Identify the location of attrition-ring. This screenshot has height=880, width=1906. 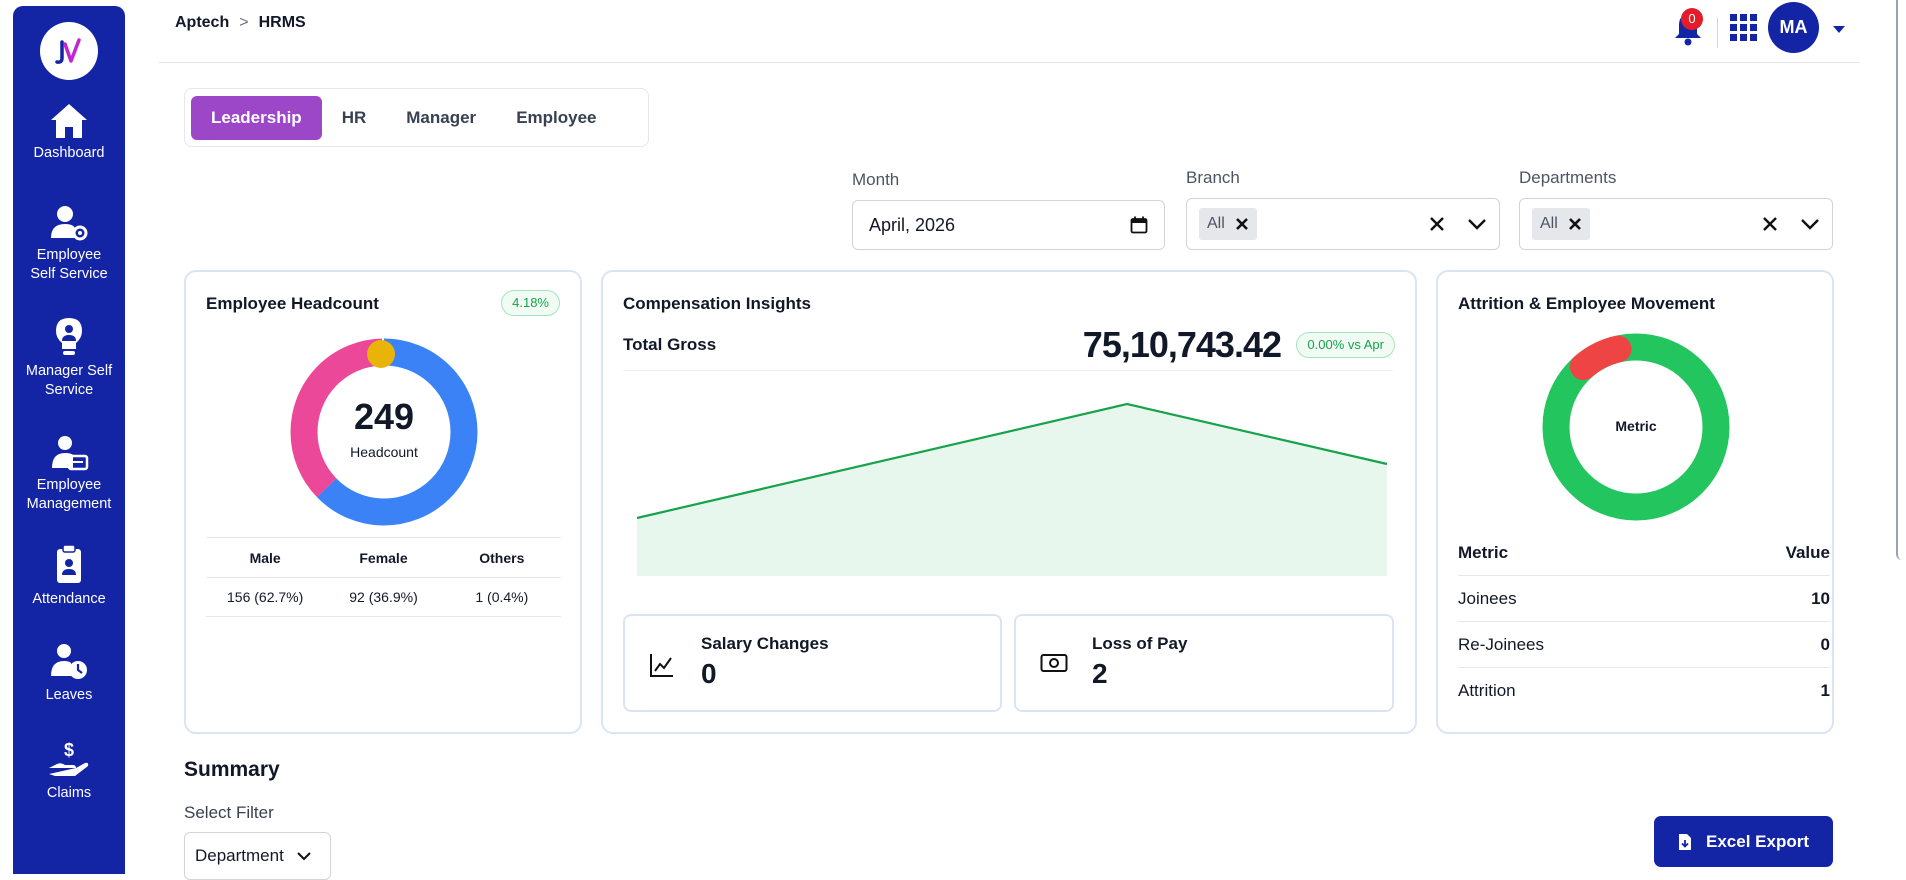
(1636, 427).